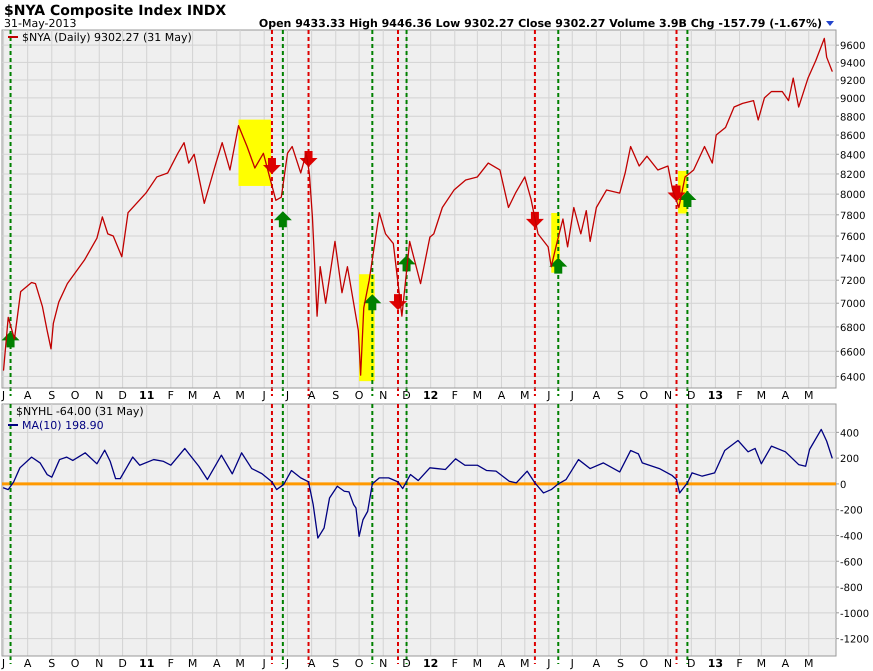 The image size is (873, 671). Describe the element at coordinates (853, 304) in the screenshot. I see `y-tick-label: 7000` at that location.